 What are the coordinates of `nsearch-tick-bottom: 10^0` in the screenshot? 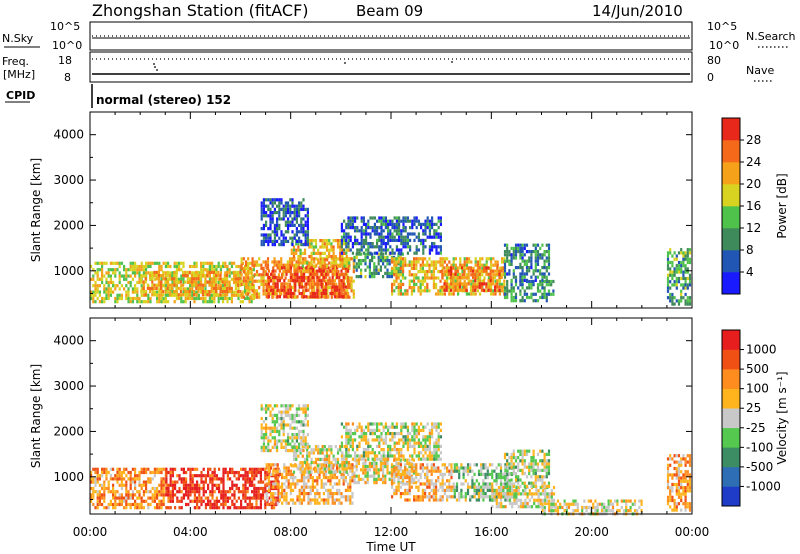 It's located at (724, 45).